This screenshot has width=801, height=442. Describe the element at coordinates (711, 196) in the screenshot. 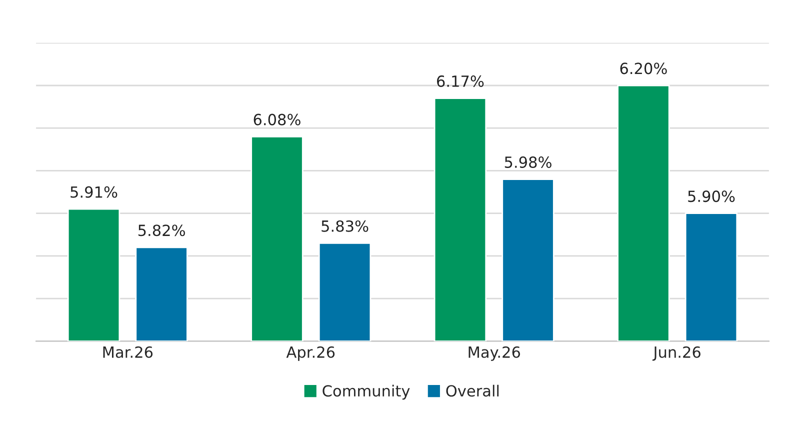

I see `data-label: 5.90%` at that location.